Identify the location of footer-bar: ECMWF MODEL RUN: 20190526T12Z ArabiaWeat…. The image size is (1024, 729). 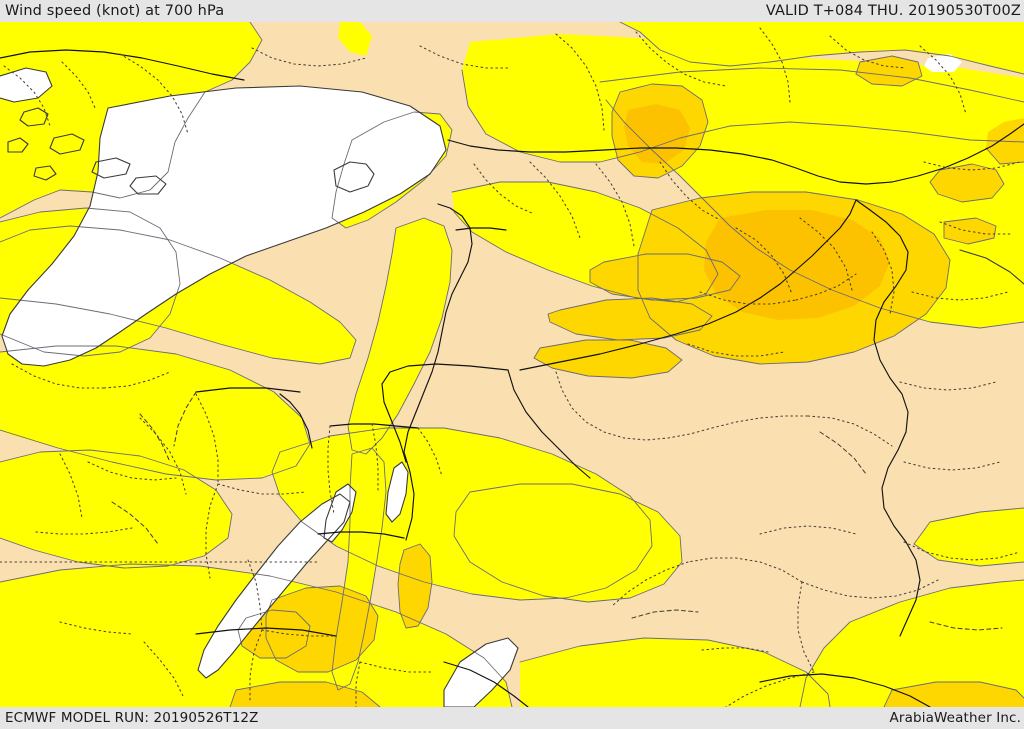
(512, 718).